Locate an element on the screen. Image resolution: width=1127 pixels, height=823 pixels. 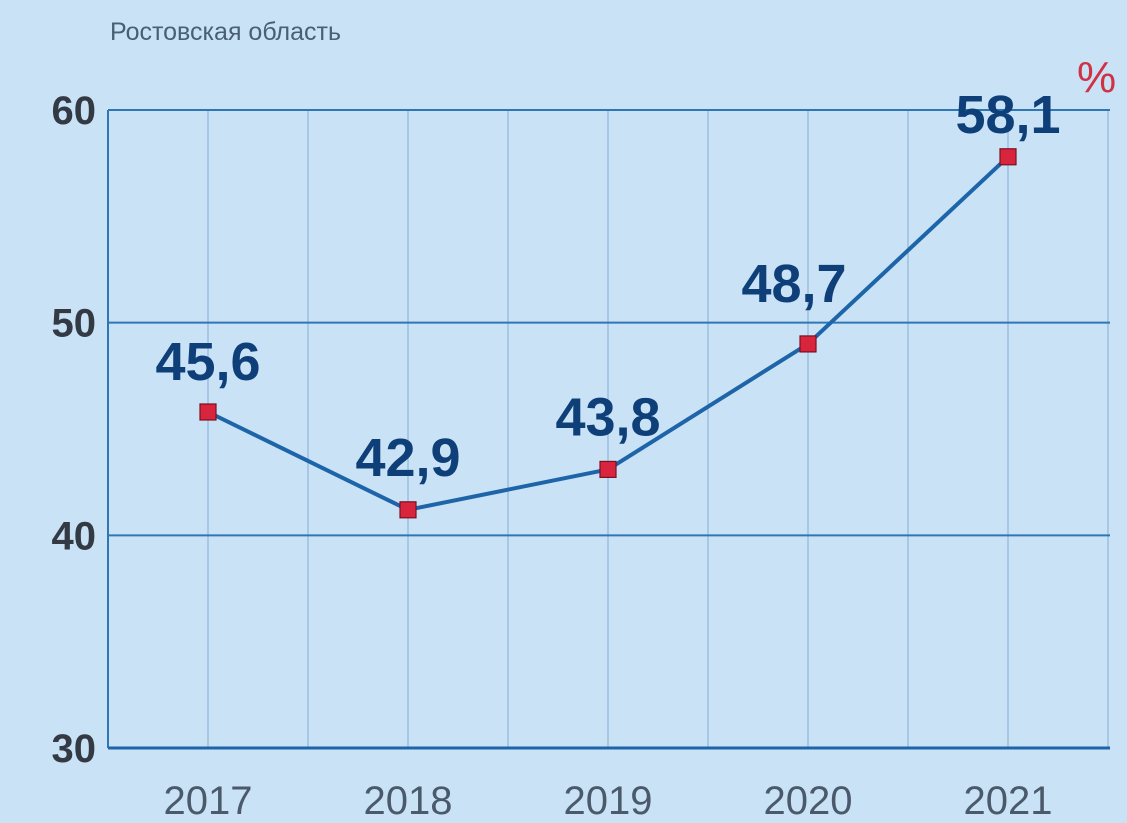
data-label: 43,8 is located at coordinates (607, 417).